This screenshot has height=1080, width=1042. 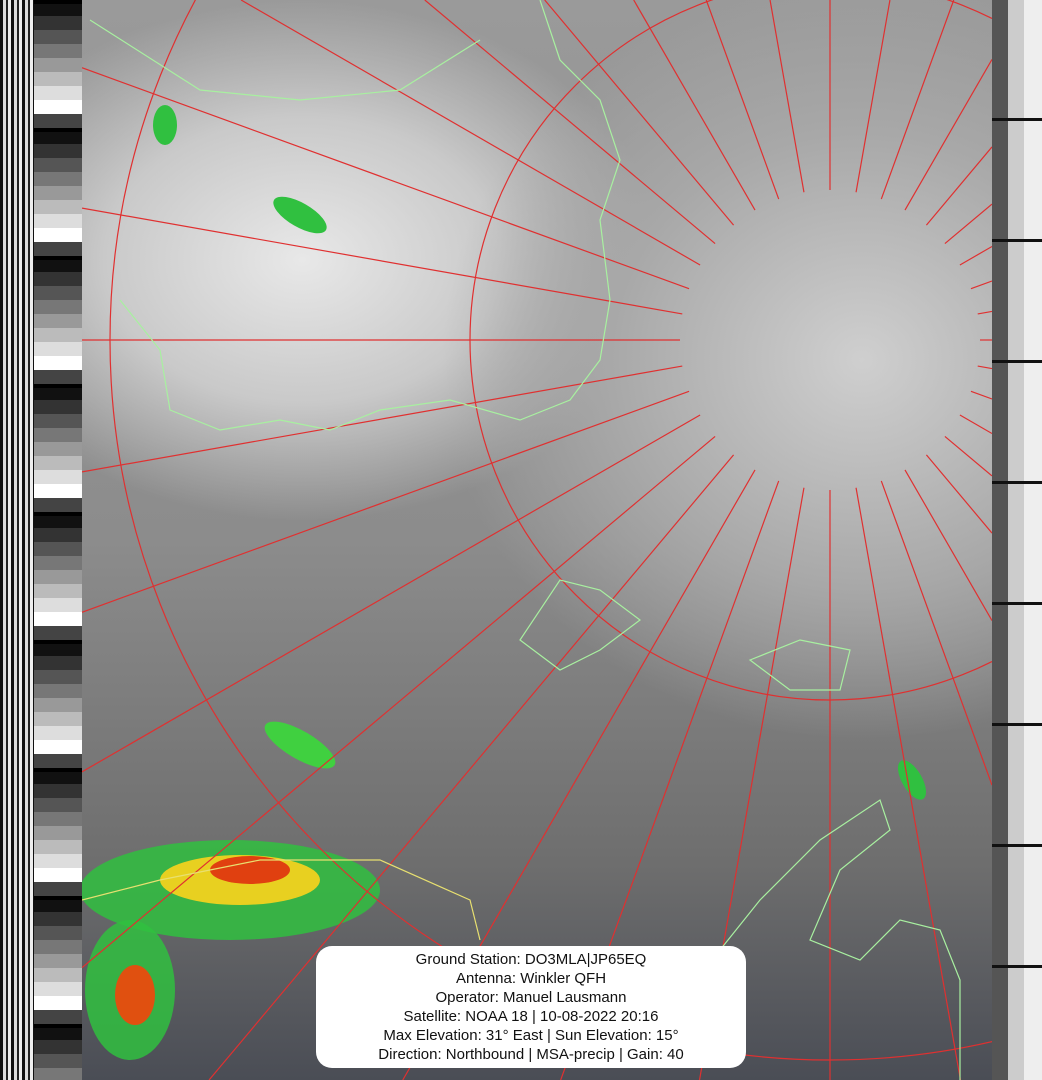 What do you see at coordinates (531, 959) in the screenshot?
I see `ground-station-text: Ground Station: DO3MLA|JP65EQ` at bounding box center [531, 959].